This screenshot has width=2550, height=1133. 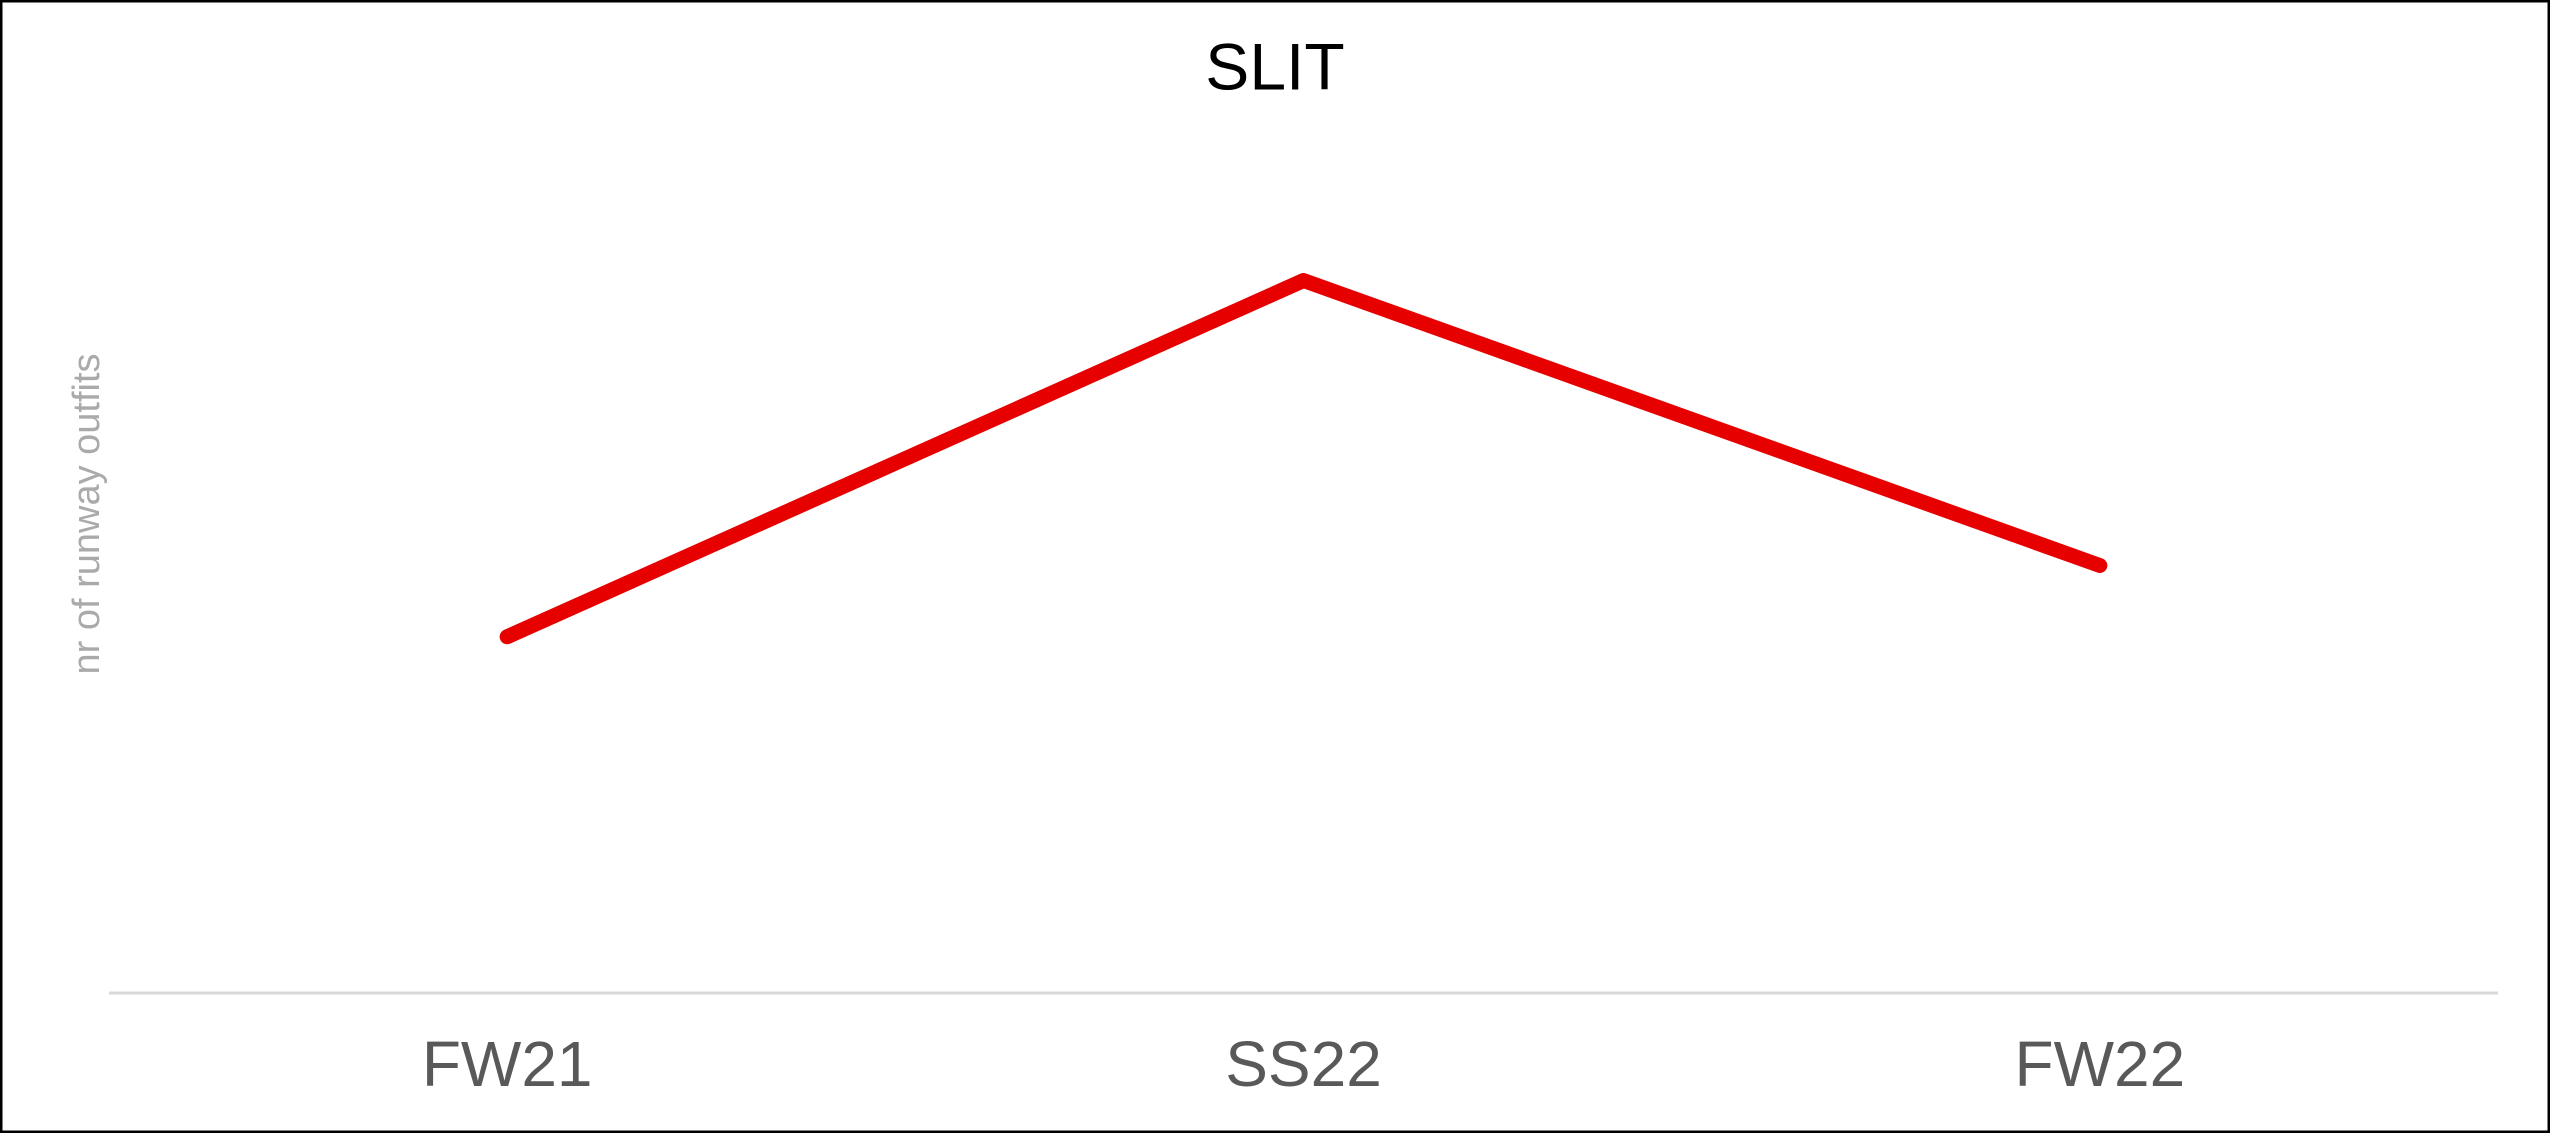 I want to click on y-axis-label: nr of runway outfits, so click(x=87, y=513).